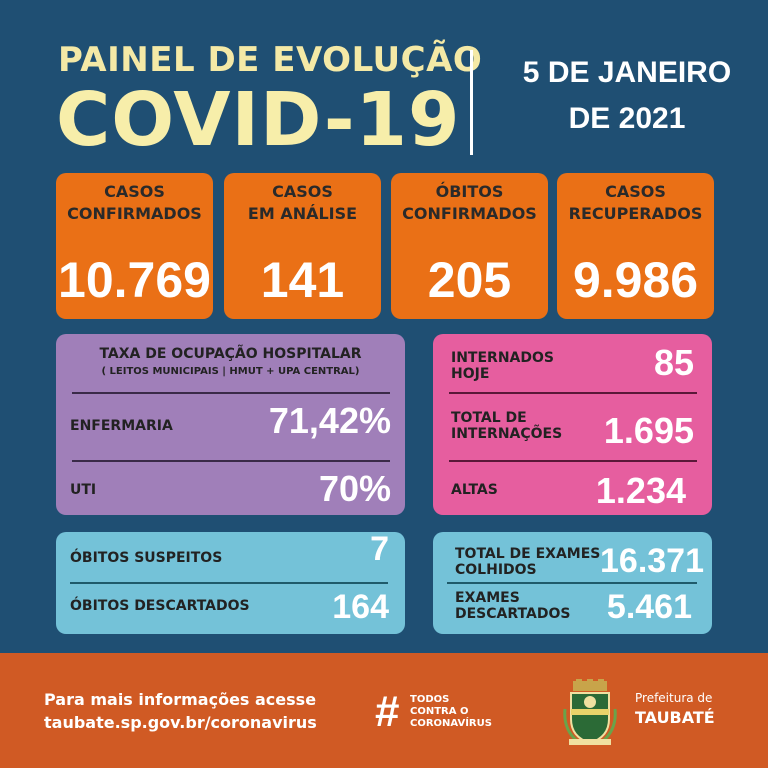 Image resolution: width=768 pixels, height=768 pixels. What do you see at coordinates (502, 358) in the screenshot?
I see `label-line-1: INTERNADOS` at bounding box center [502, 358].